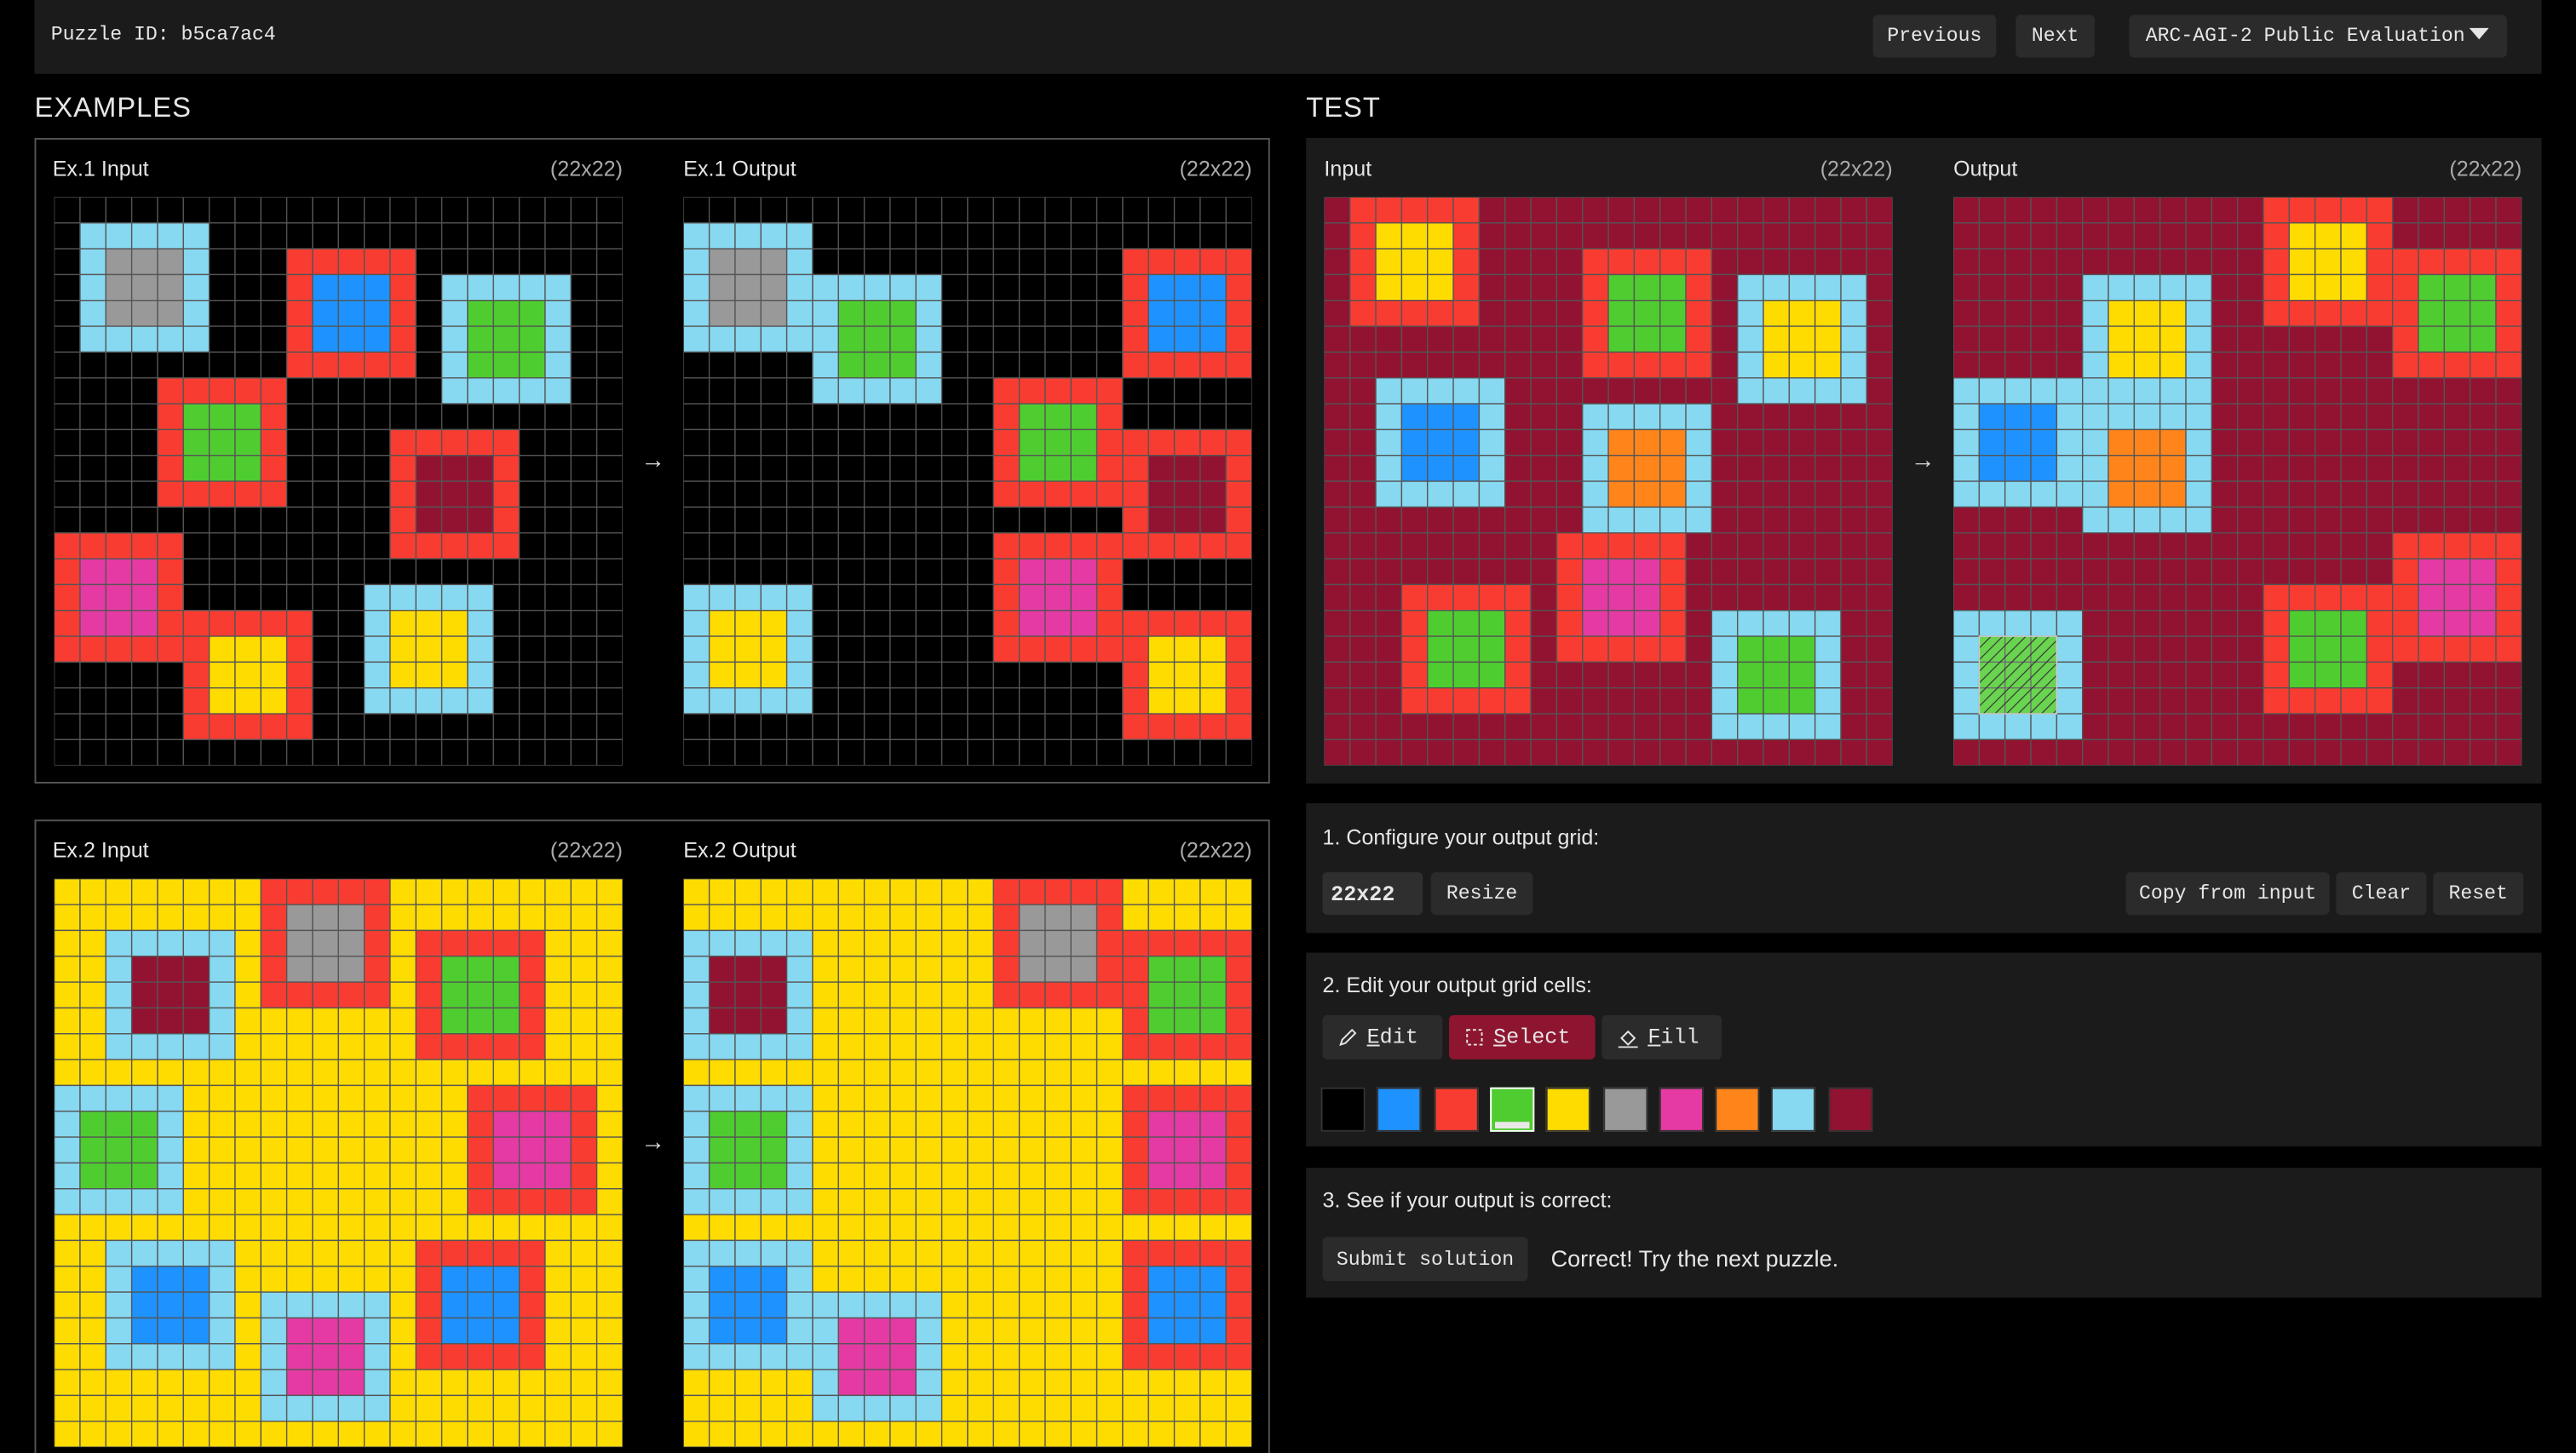  What do you see at coordinates (2479, 894) in the screenshot?
I see `reset-button: Reset` at bounding box center [2479, 894].